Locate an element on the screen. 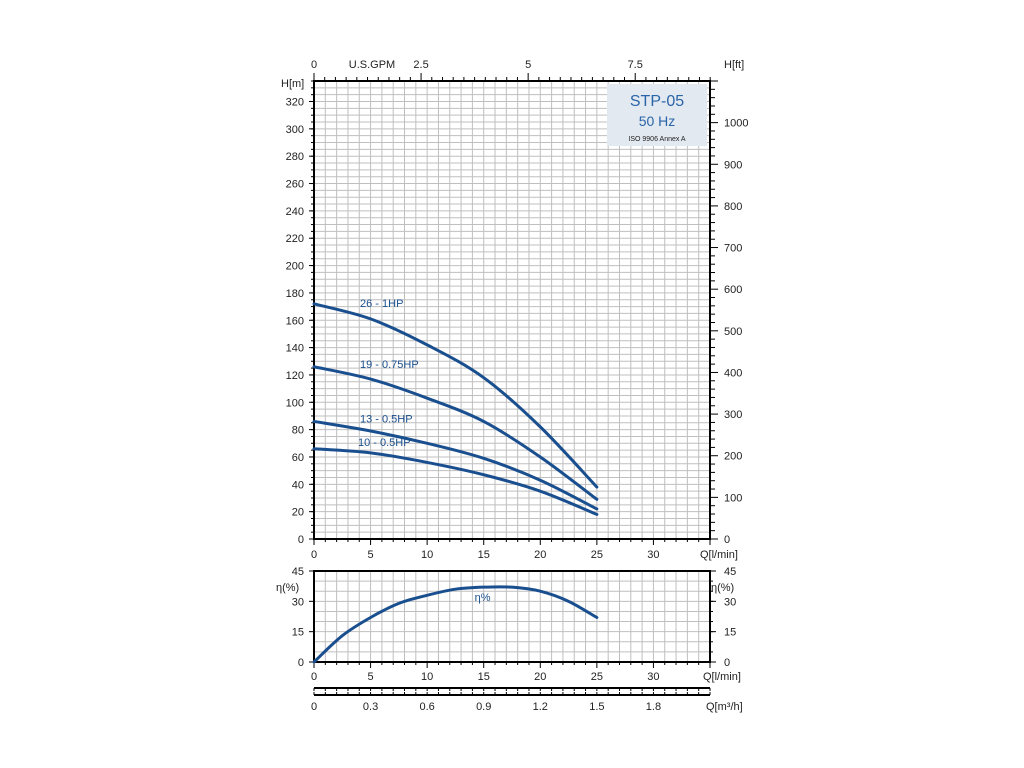  eff-x-tick-label: 25 is located at coordinates (597, 677).